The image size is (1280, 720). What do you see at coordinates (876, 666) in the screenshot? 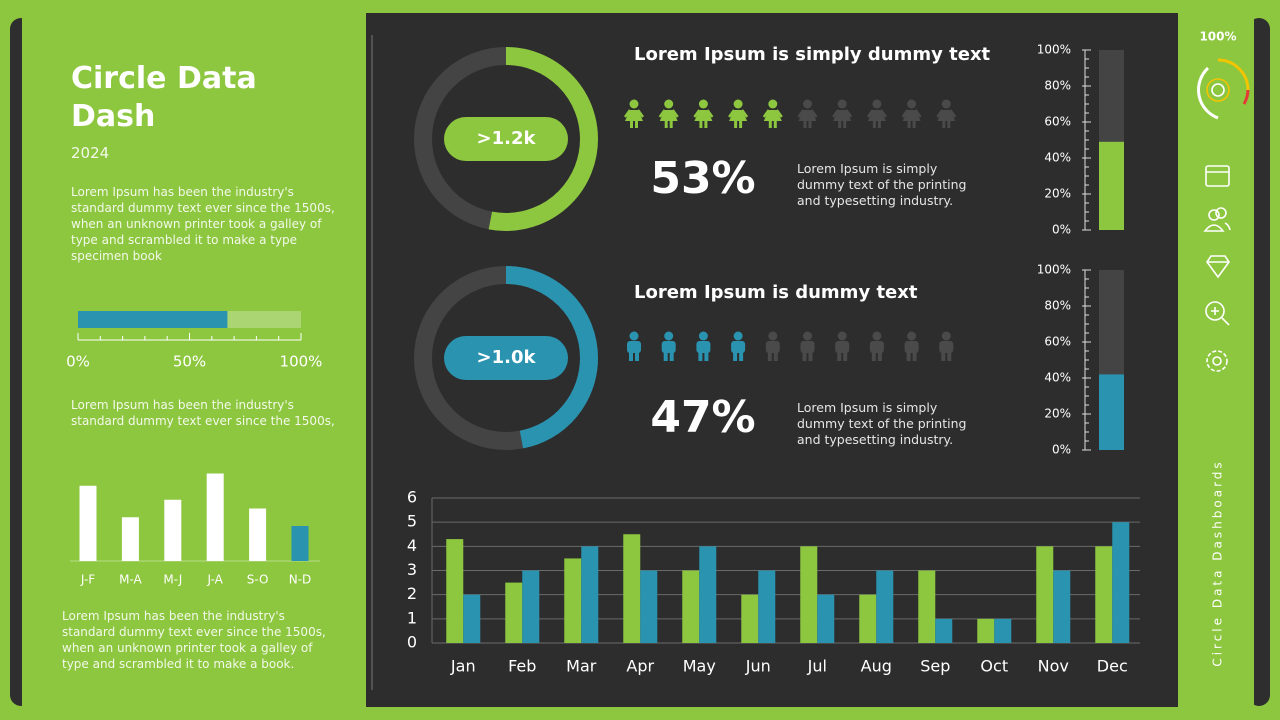
I see `x-tick-label: Aug` at bounding box center [876, 666].